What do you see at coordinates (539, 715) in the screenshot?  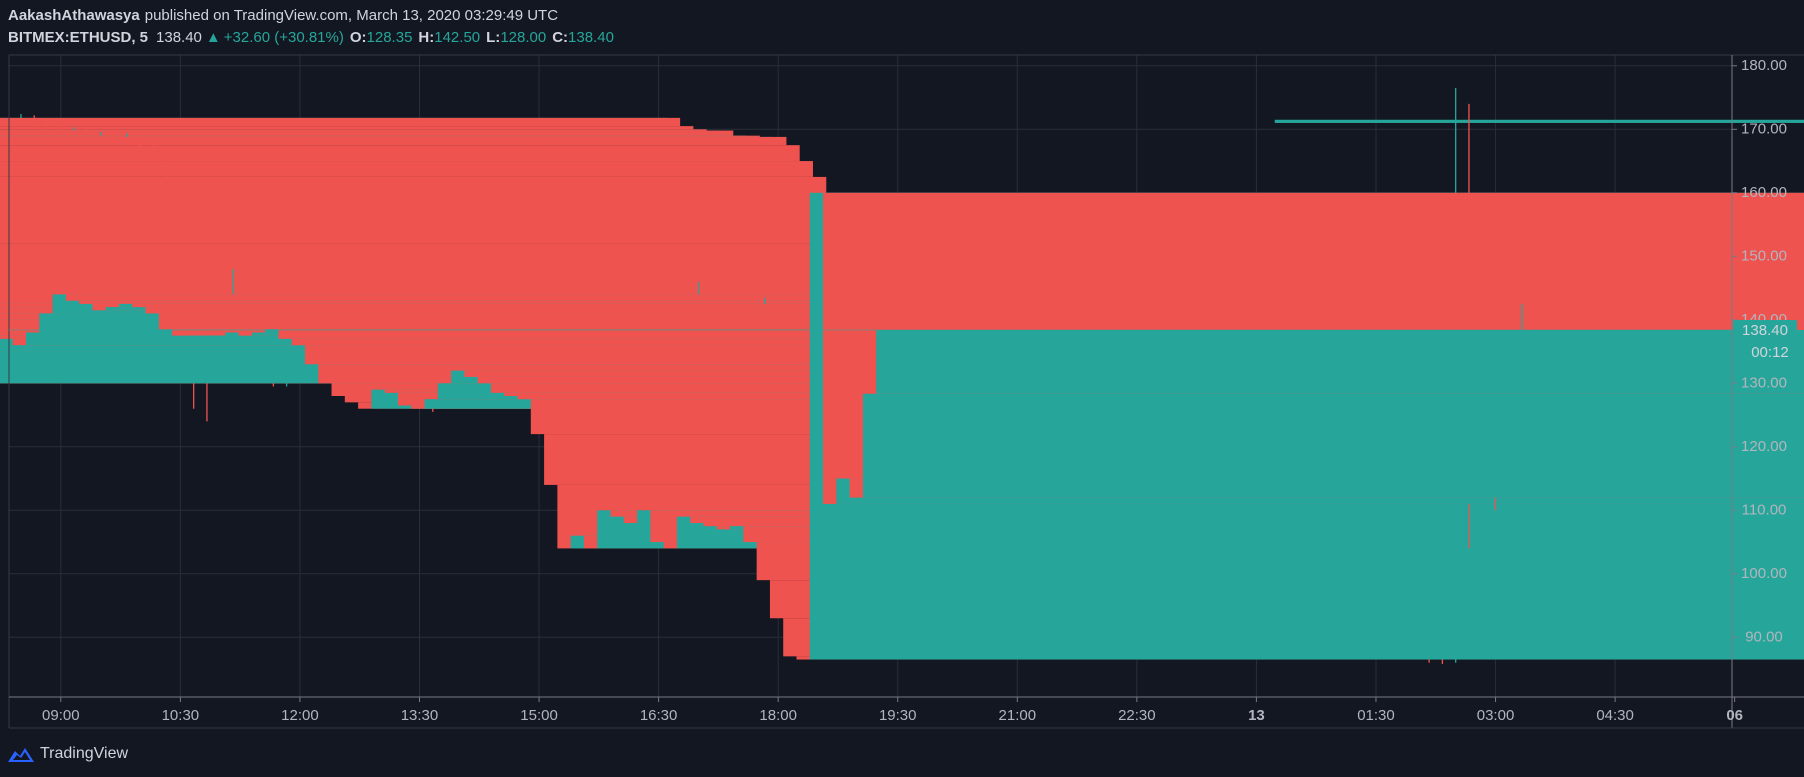 I see `x-tick-label: 15:00` at bounding box center [539, 715].